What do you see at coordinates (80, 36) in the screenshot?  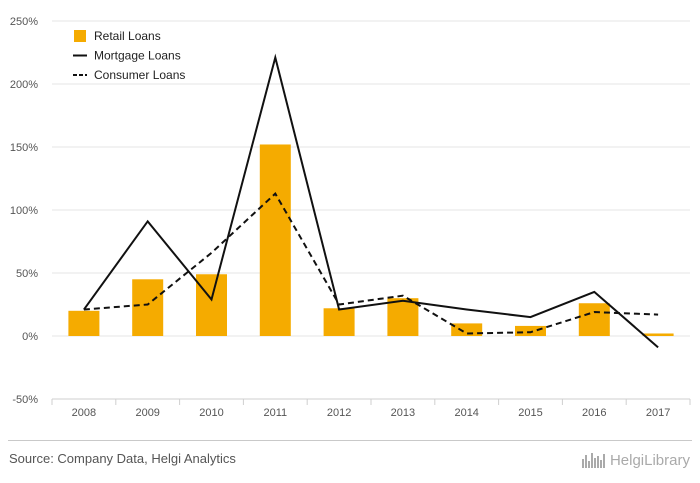 I see `legend-swatch-retail-loans` at bounding box center [80, 36].